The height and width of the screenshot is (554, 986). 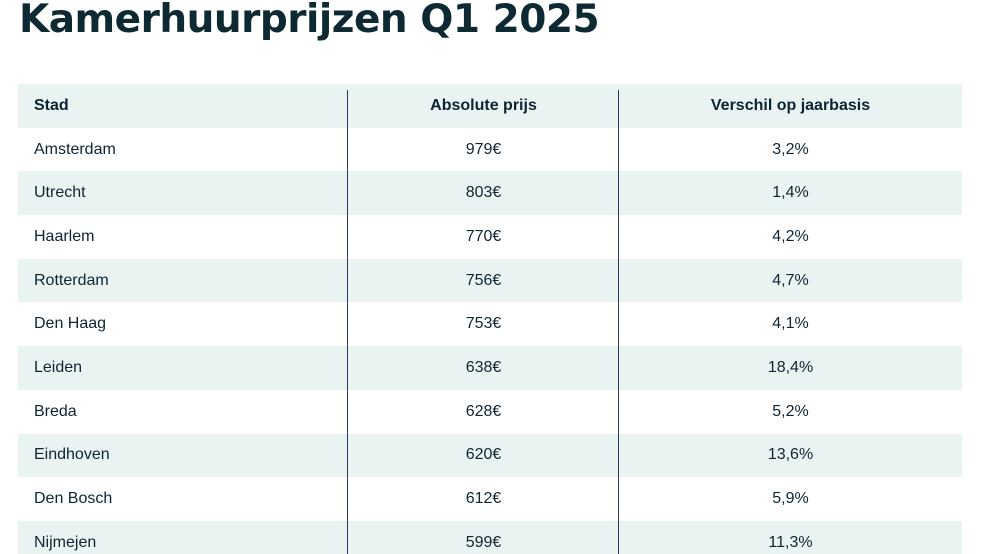 I want to click on price-cell: 620€, so click(x=483, y=455).